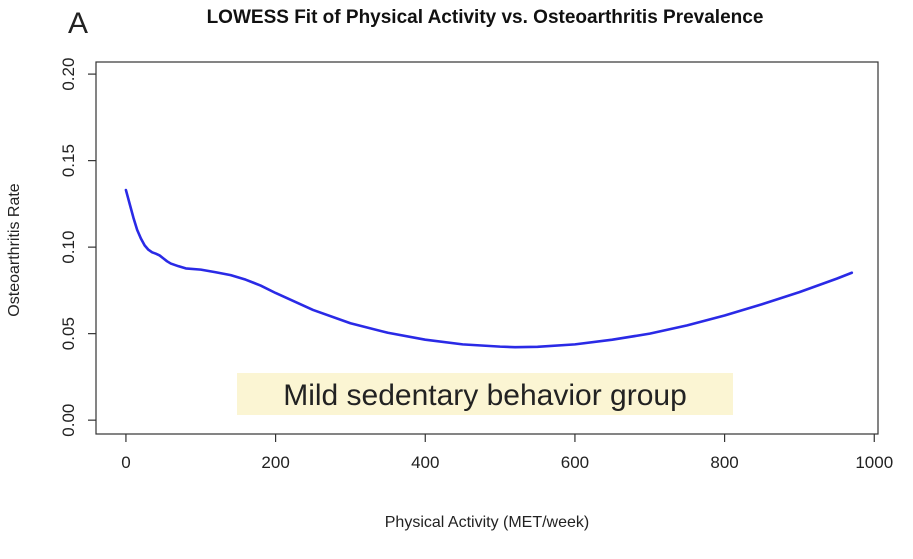  I want to click on x-tick-label: 200, so click(275, 462).